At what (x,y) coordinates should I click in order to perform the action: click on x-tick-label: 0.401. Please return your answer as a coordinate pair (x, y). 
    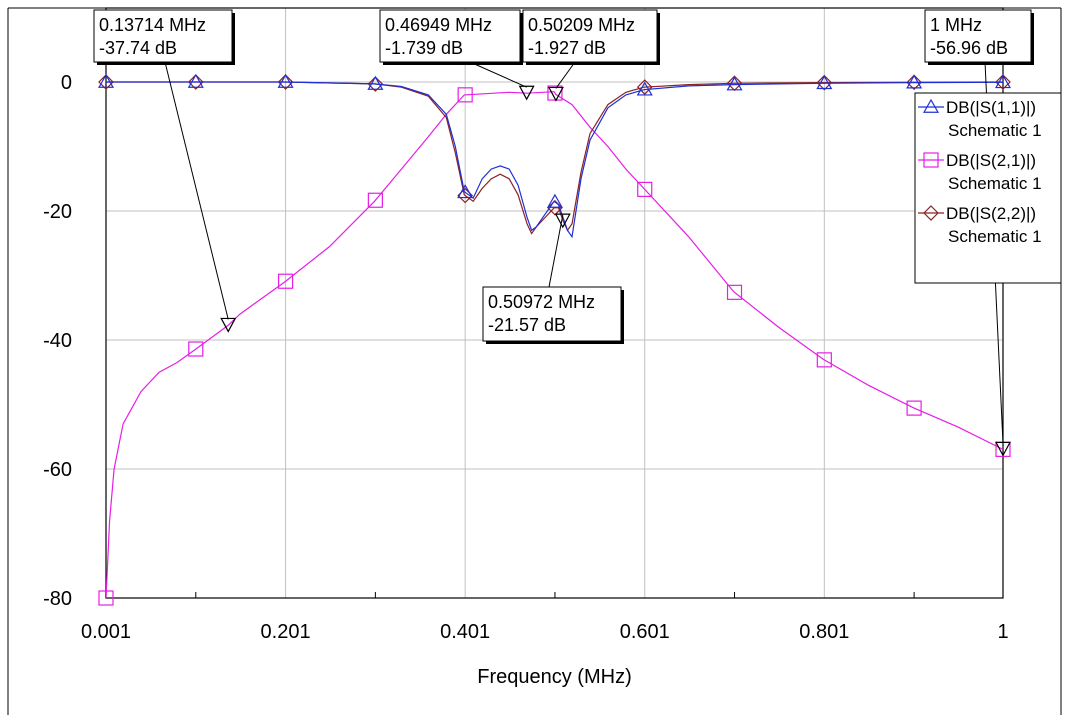
    Looking at the image, I should click on (465, 632).